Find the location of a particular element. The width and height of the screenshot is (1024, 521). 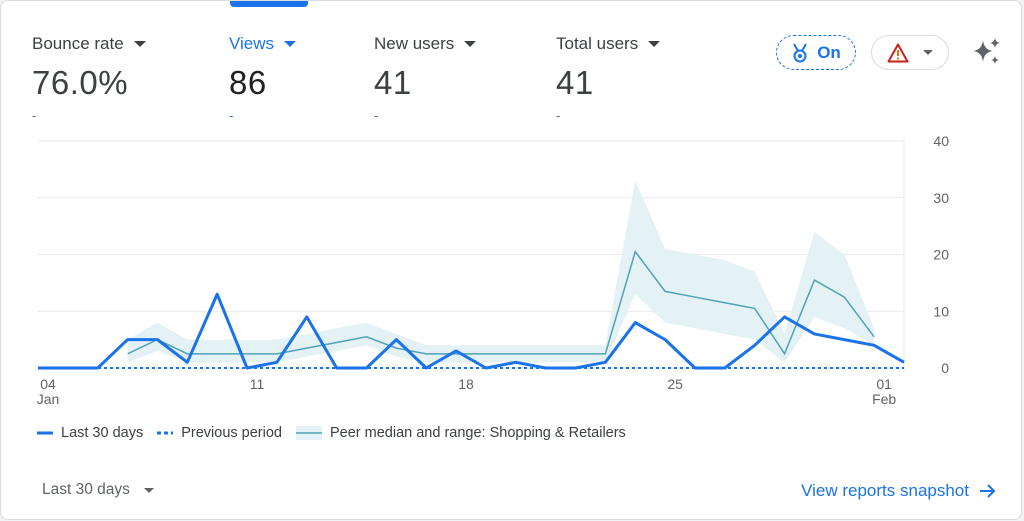

metric-label: New users is located at coordinates (414, 43).